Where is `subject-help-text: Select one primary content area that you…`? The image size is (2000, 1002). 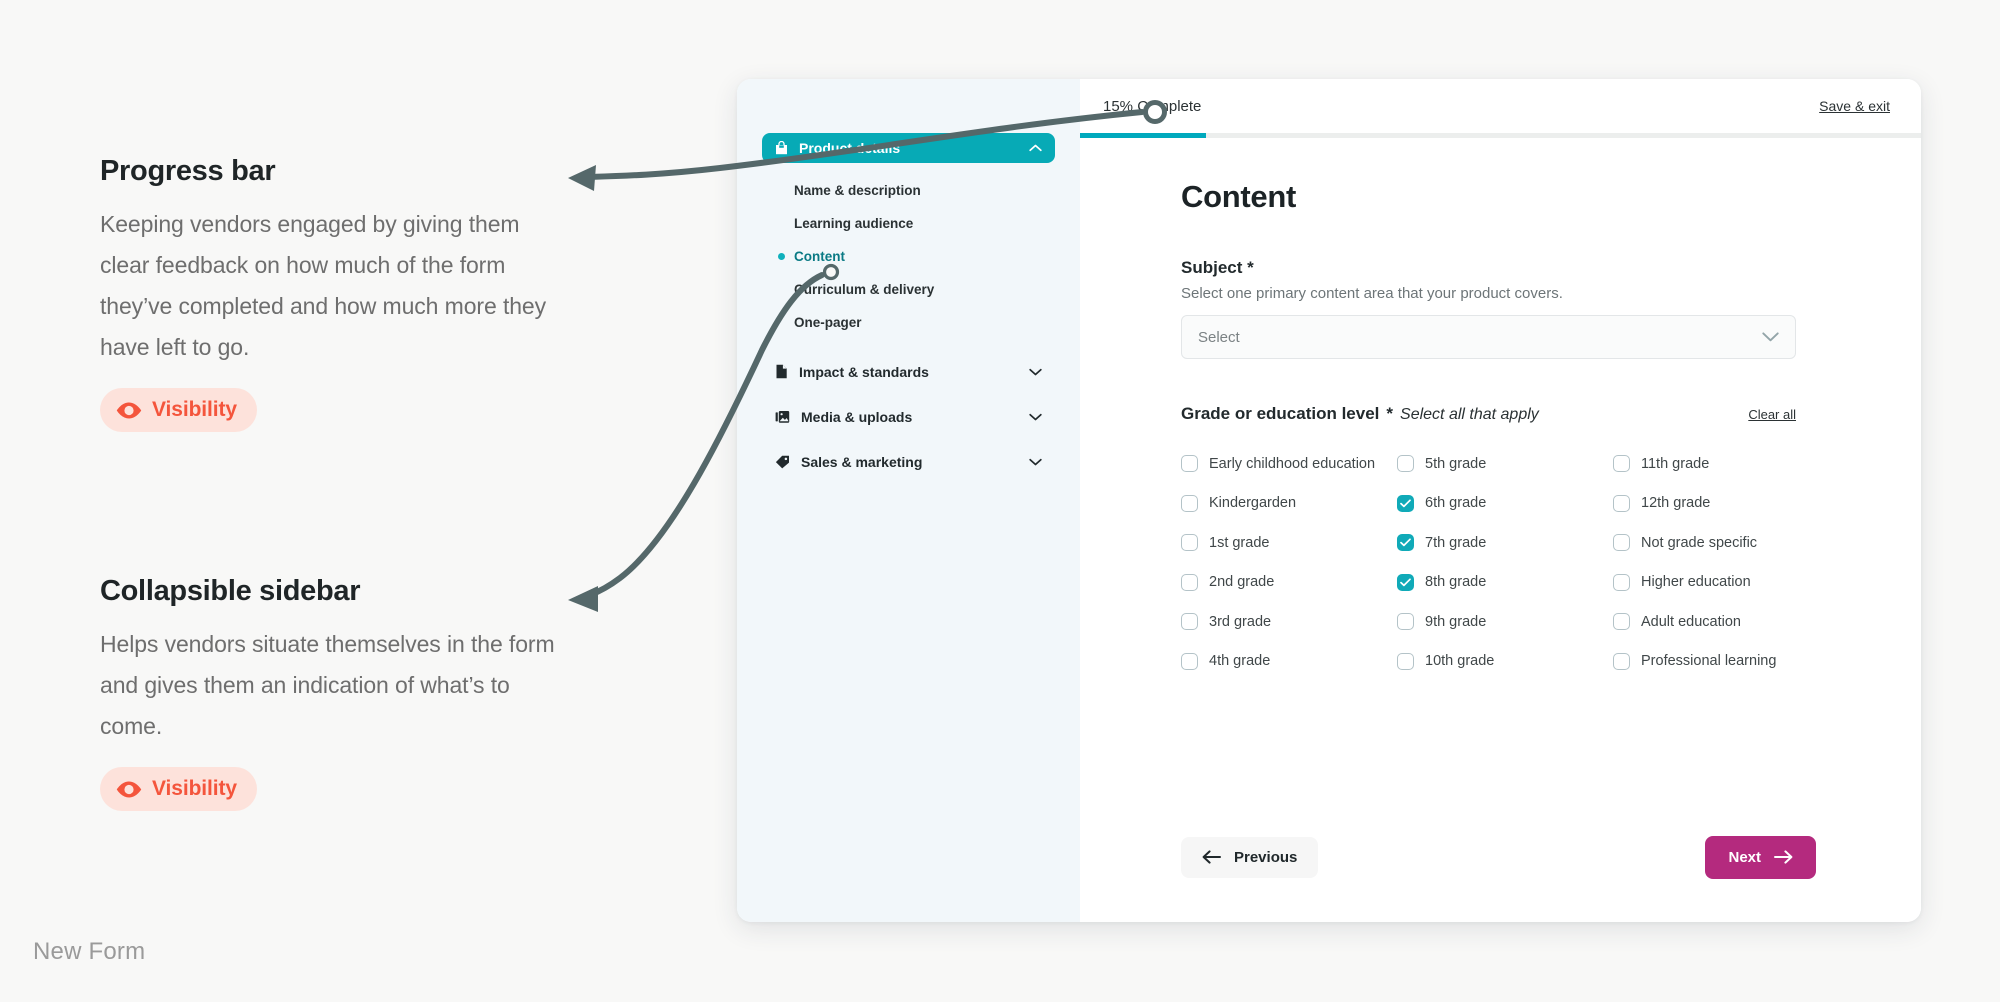 subject-help-text: Select one primary content area that you… is located at coordinates (1372, 293).